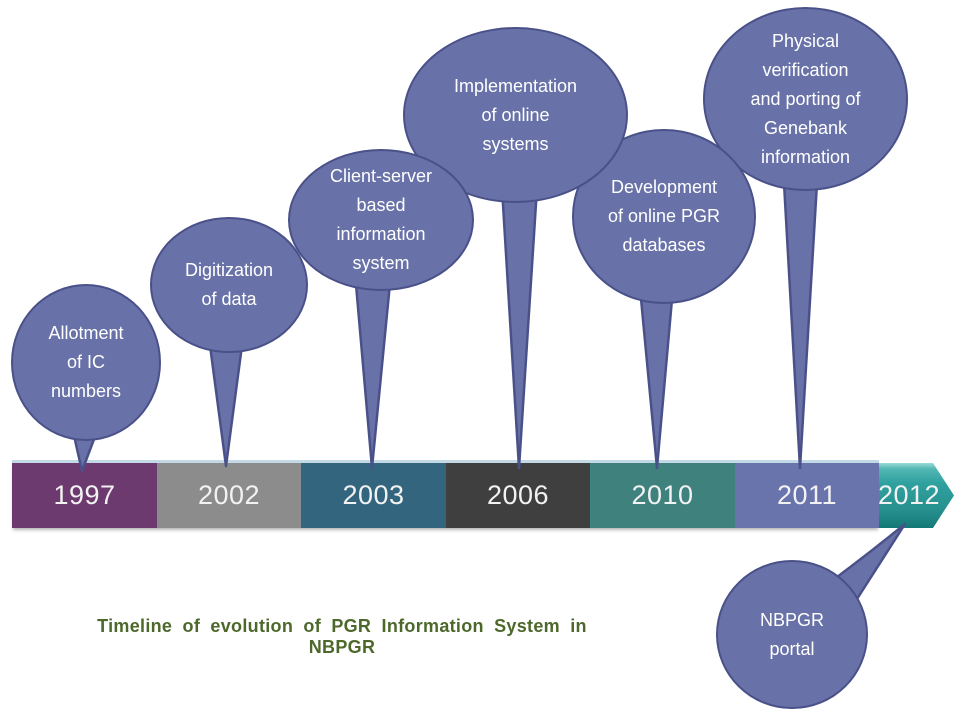  I want to click on year-label-2010: 2010, so click(662, 495).